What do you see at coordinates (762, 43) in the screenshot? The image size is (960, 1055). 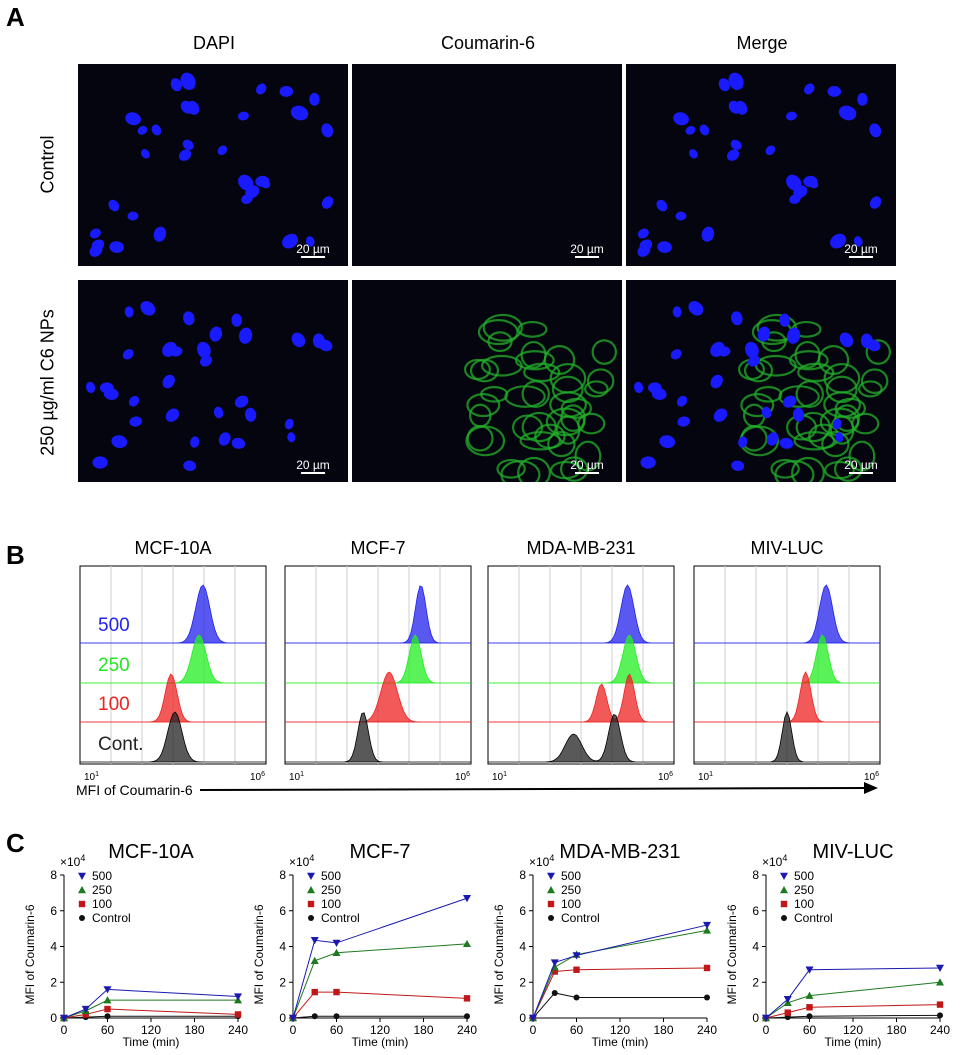 I see `column-title-merge: Merge` at bounding box center [762, 43].